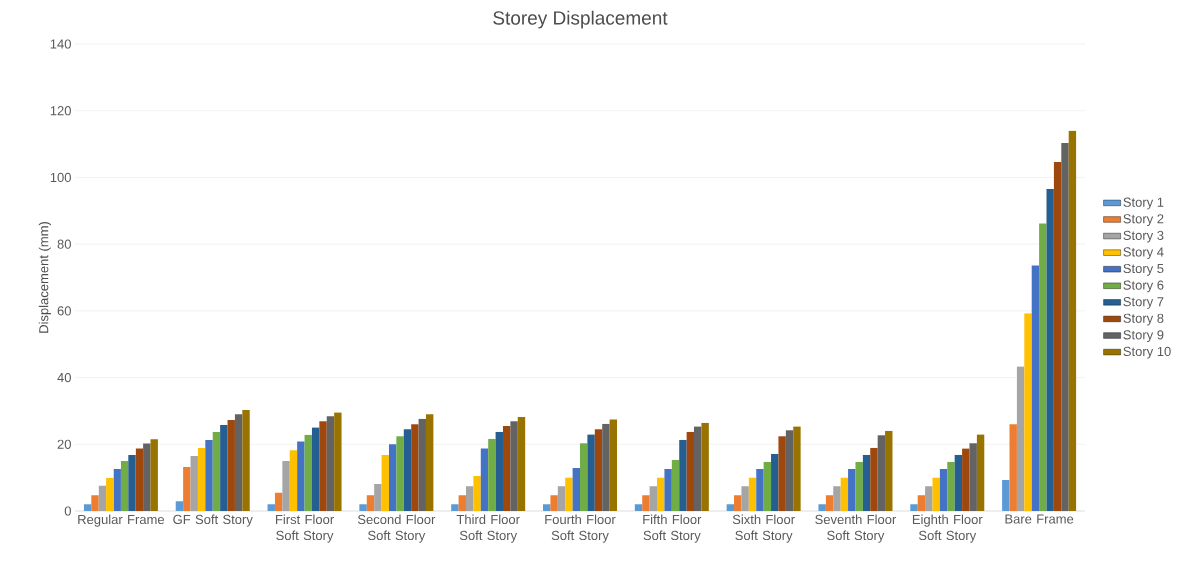 Image resolution: width=1191 pixels, height=568 pixels. I want to click on x-tick-label: GF Soft Story, so click(213, 520).